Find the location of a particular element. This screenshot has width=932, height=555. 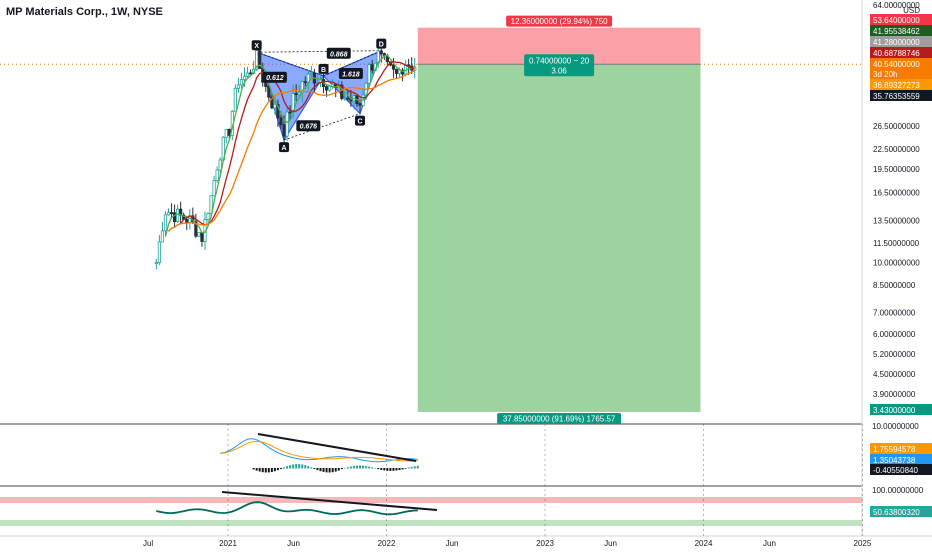

harmonic-ratio-text: 1.618 is located at coordinates (351, 75).